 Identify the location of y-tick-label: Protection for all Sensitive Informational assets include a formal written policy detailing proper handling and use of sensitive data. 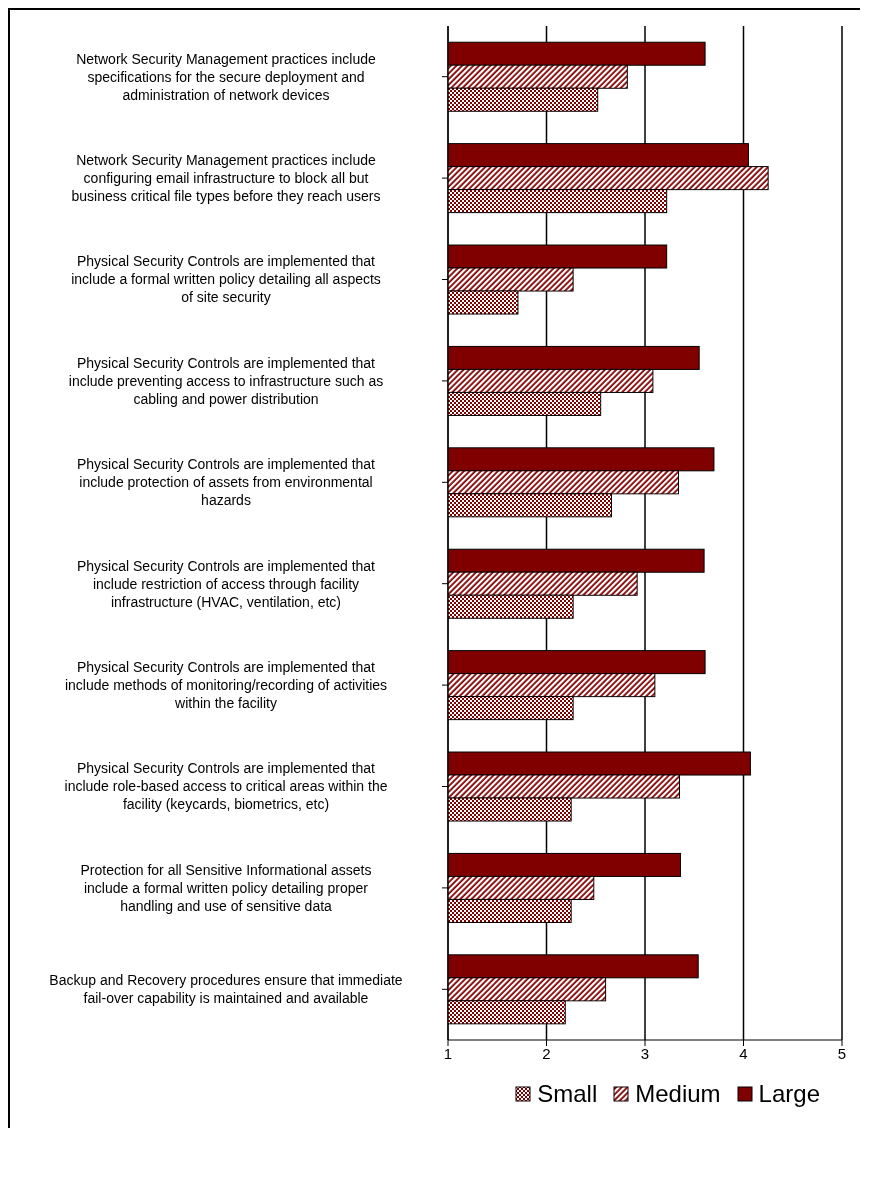
(226, 887).